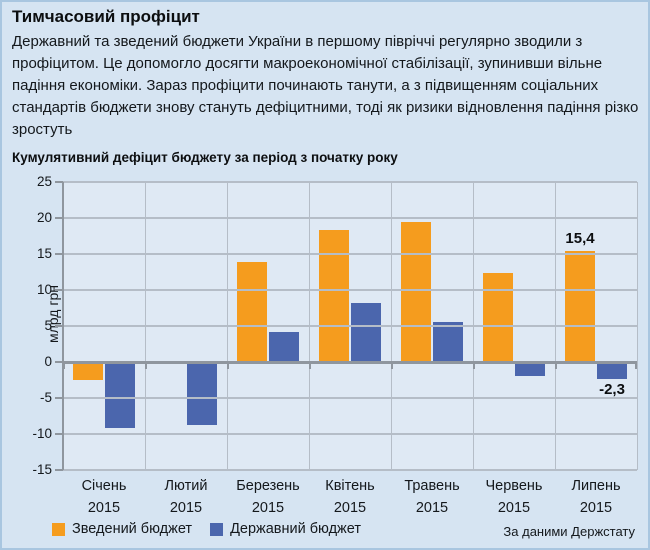 The width and height of the screenshot is (650, 550). Describe the element at coordinates (268, 497) in the screenshot. I see `x-axis-label: Березень 2015` at that location.